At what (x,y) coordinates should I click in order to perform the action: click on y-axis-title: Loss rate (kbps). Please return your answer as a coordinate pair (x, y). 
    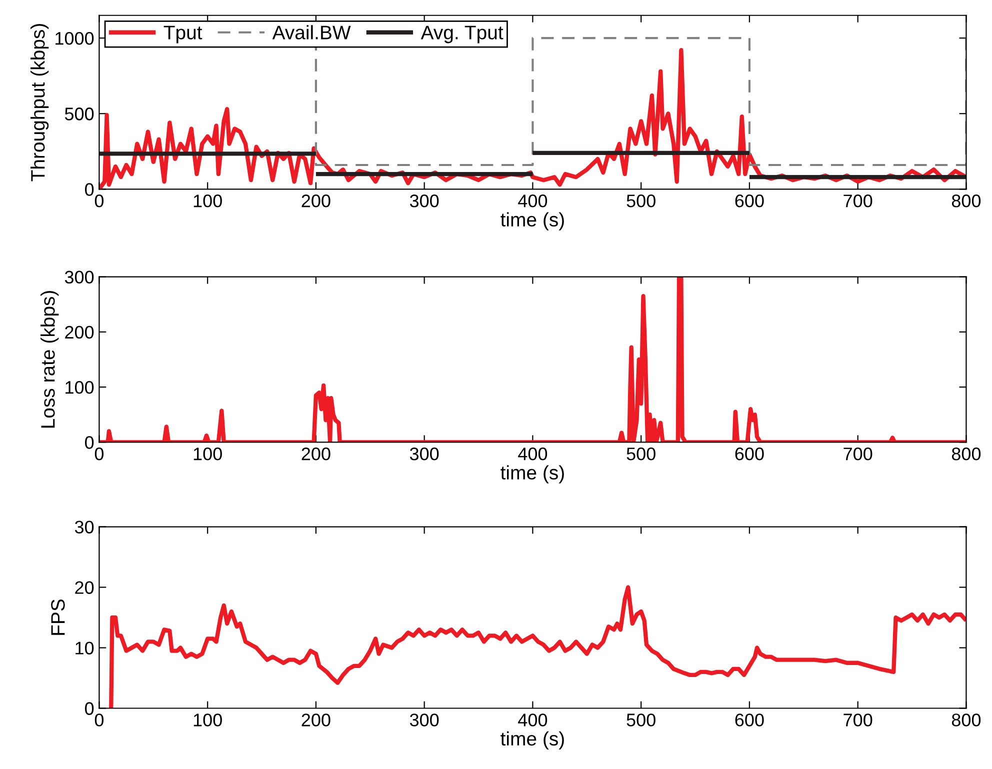
    Looking at the image, I should click on (49, 359).